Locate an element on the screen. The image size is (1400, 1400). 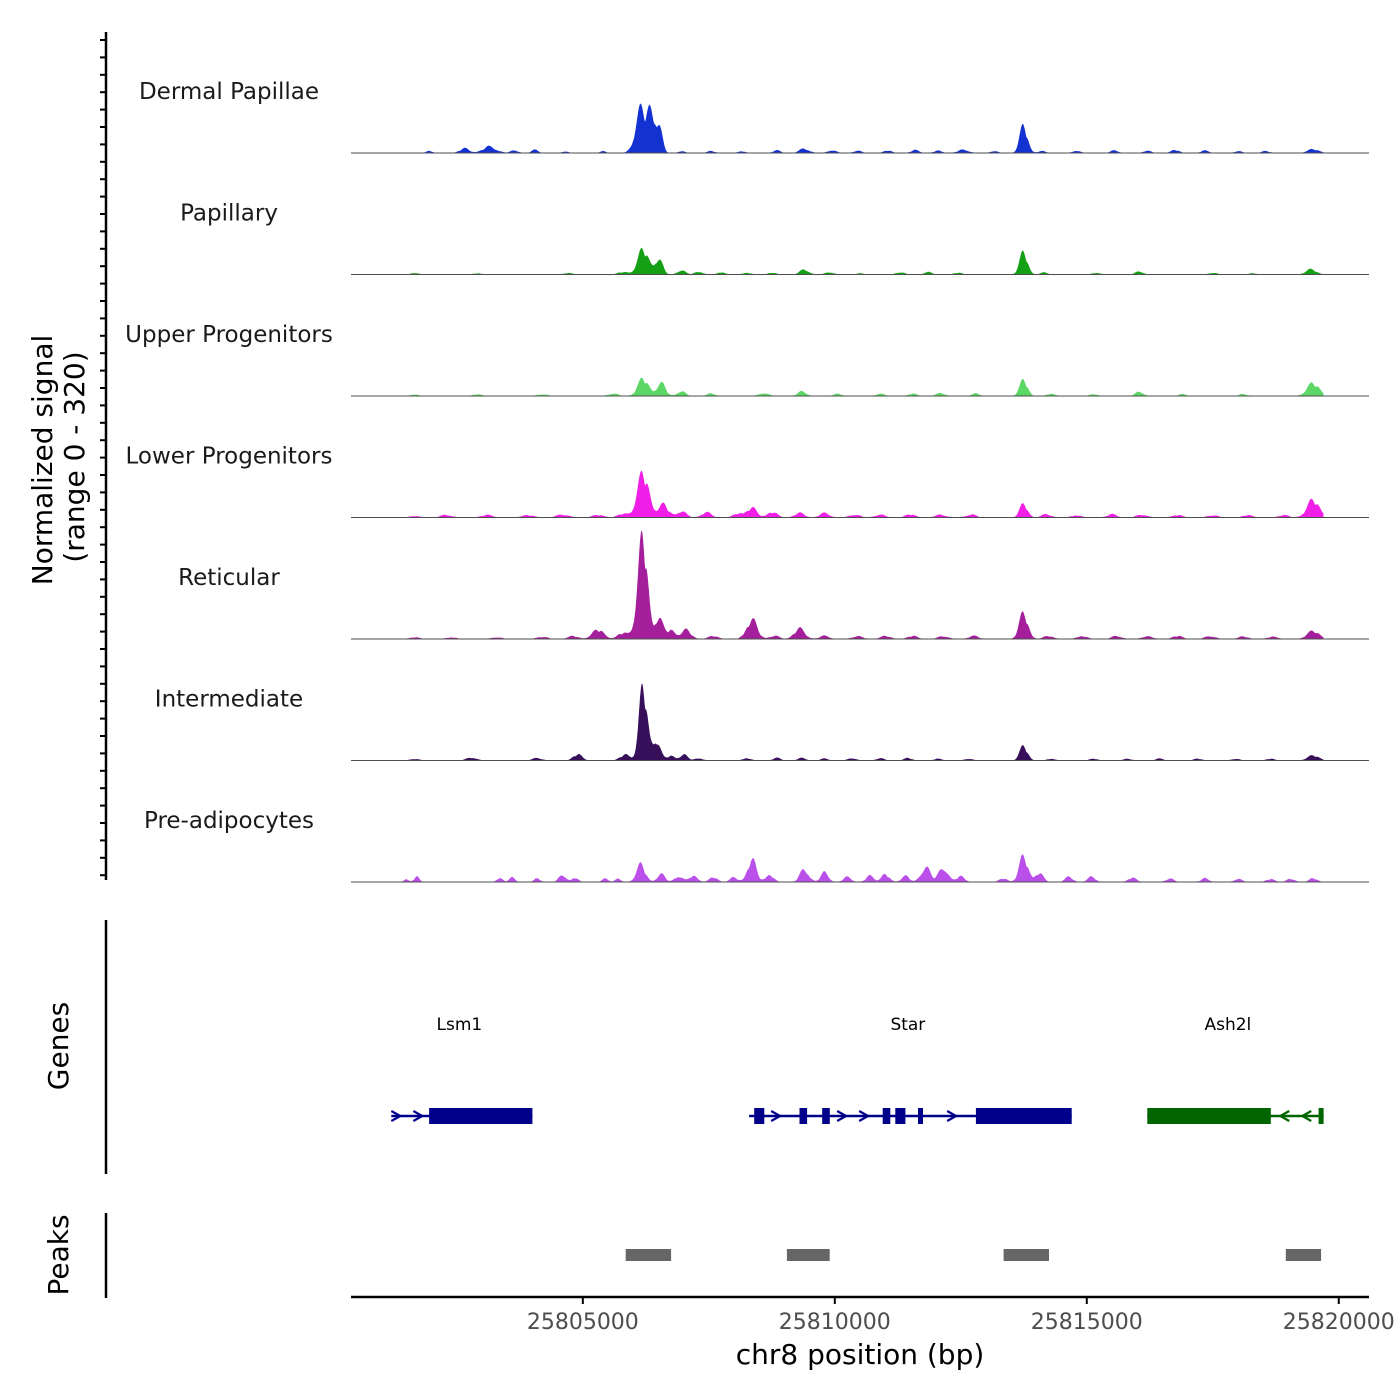
x-tick-label: 25805000 is located at coordinates (583, 1322).